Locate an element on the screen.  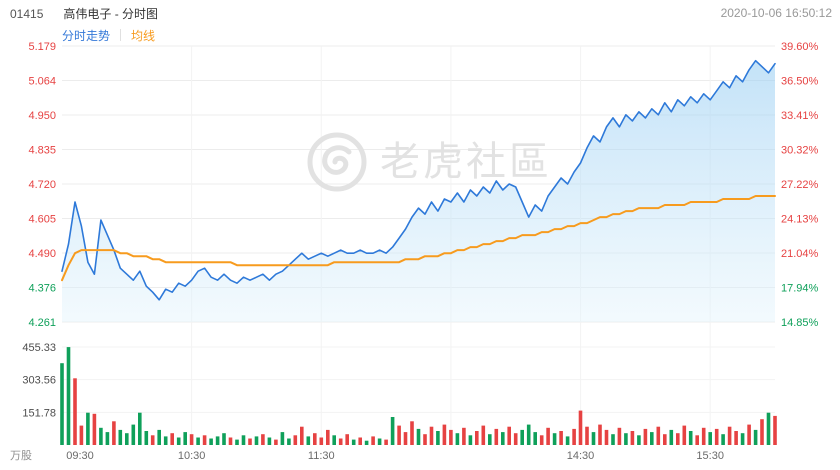
svg-text: 11:30 is located at coordinates (321, 456).